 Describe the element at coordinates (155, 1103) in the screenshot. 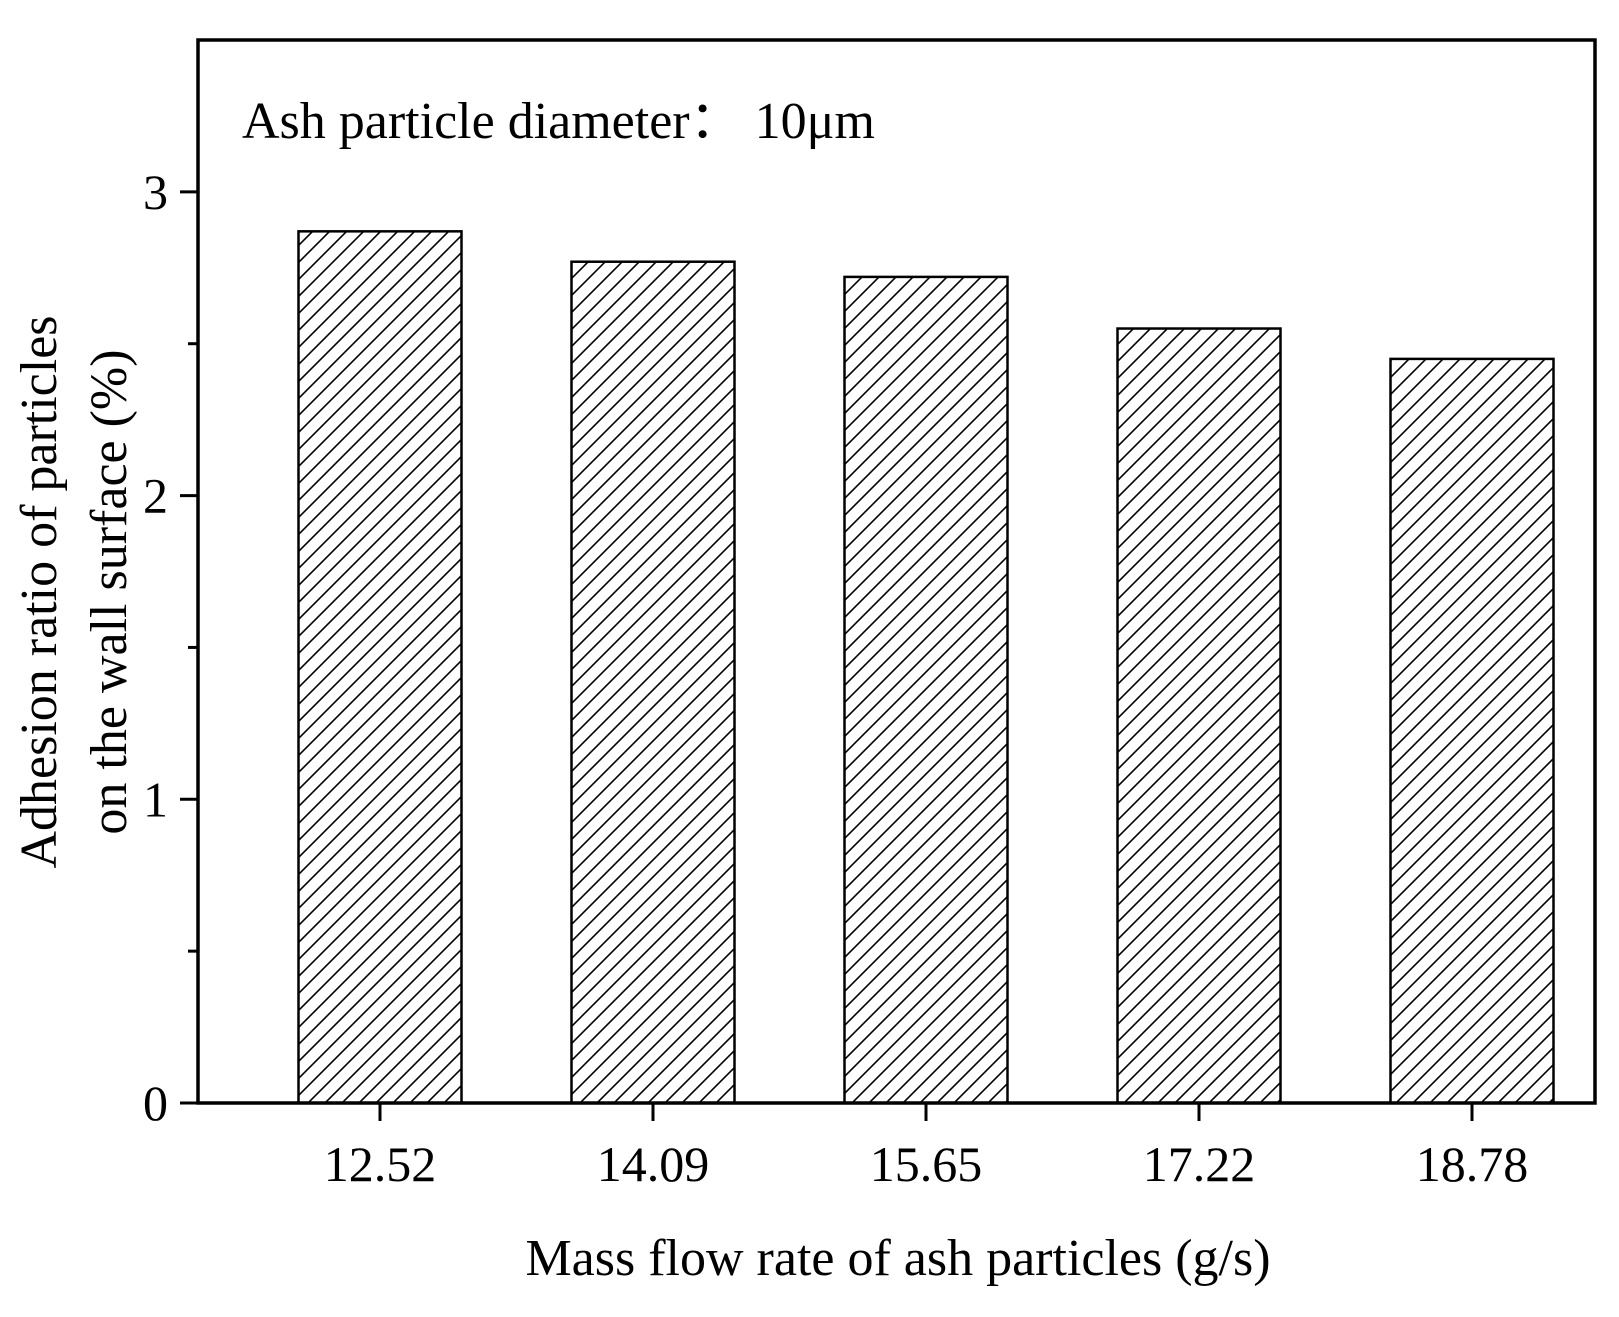

I see `y-tick-label: 0` at that location.